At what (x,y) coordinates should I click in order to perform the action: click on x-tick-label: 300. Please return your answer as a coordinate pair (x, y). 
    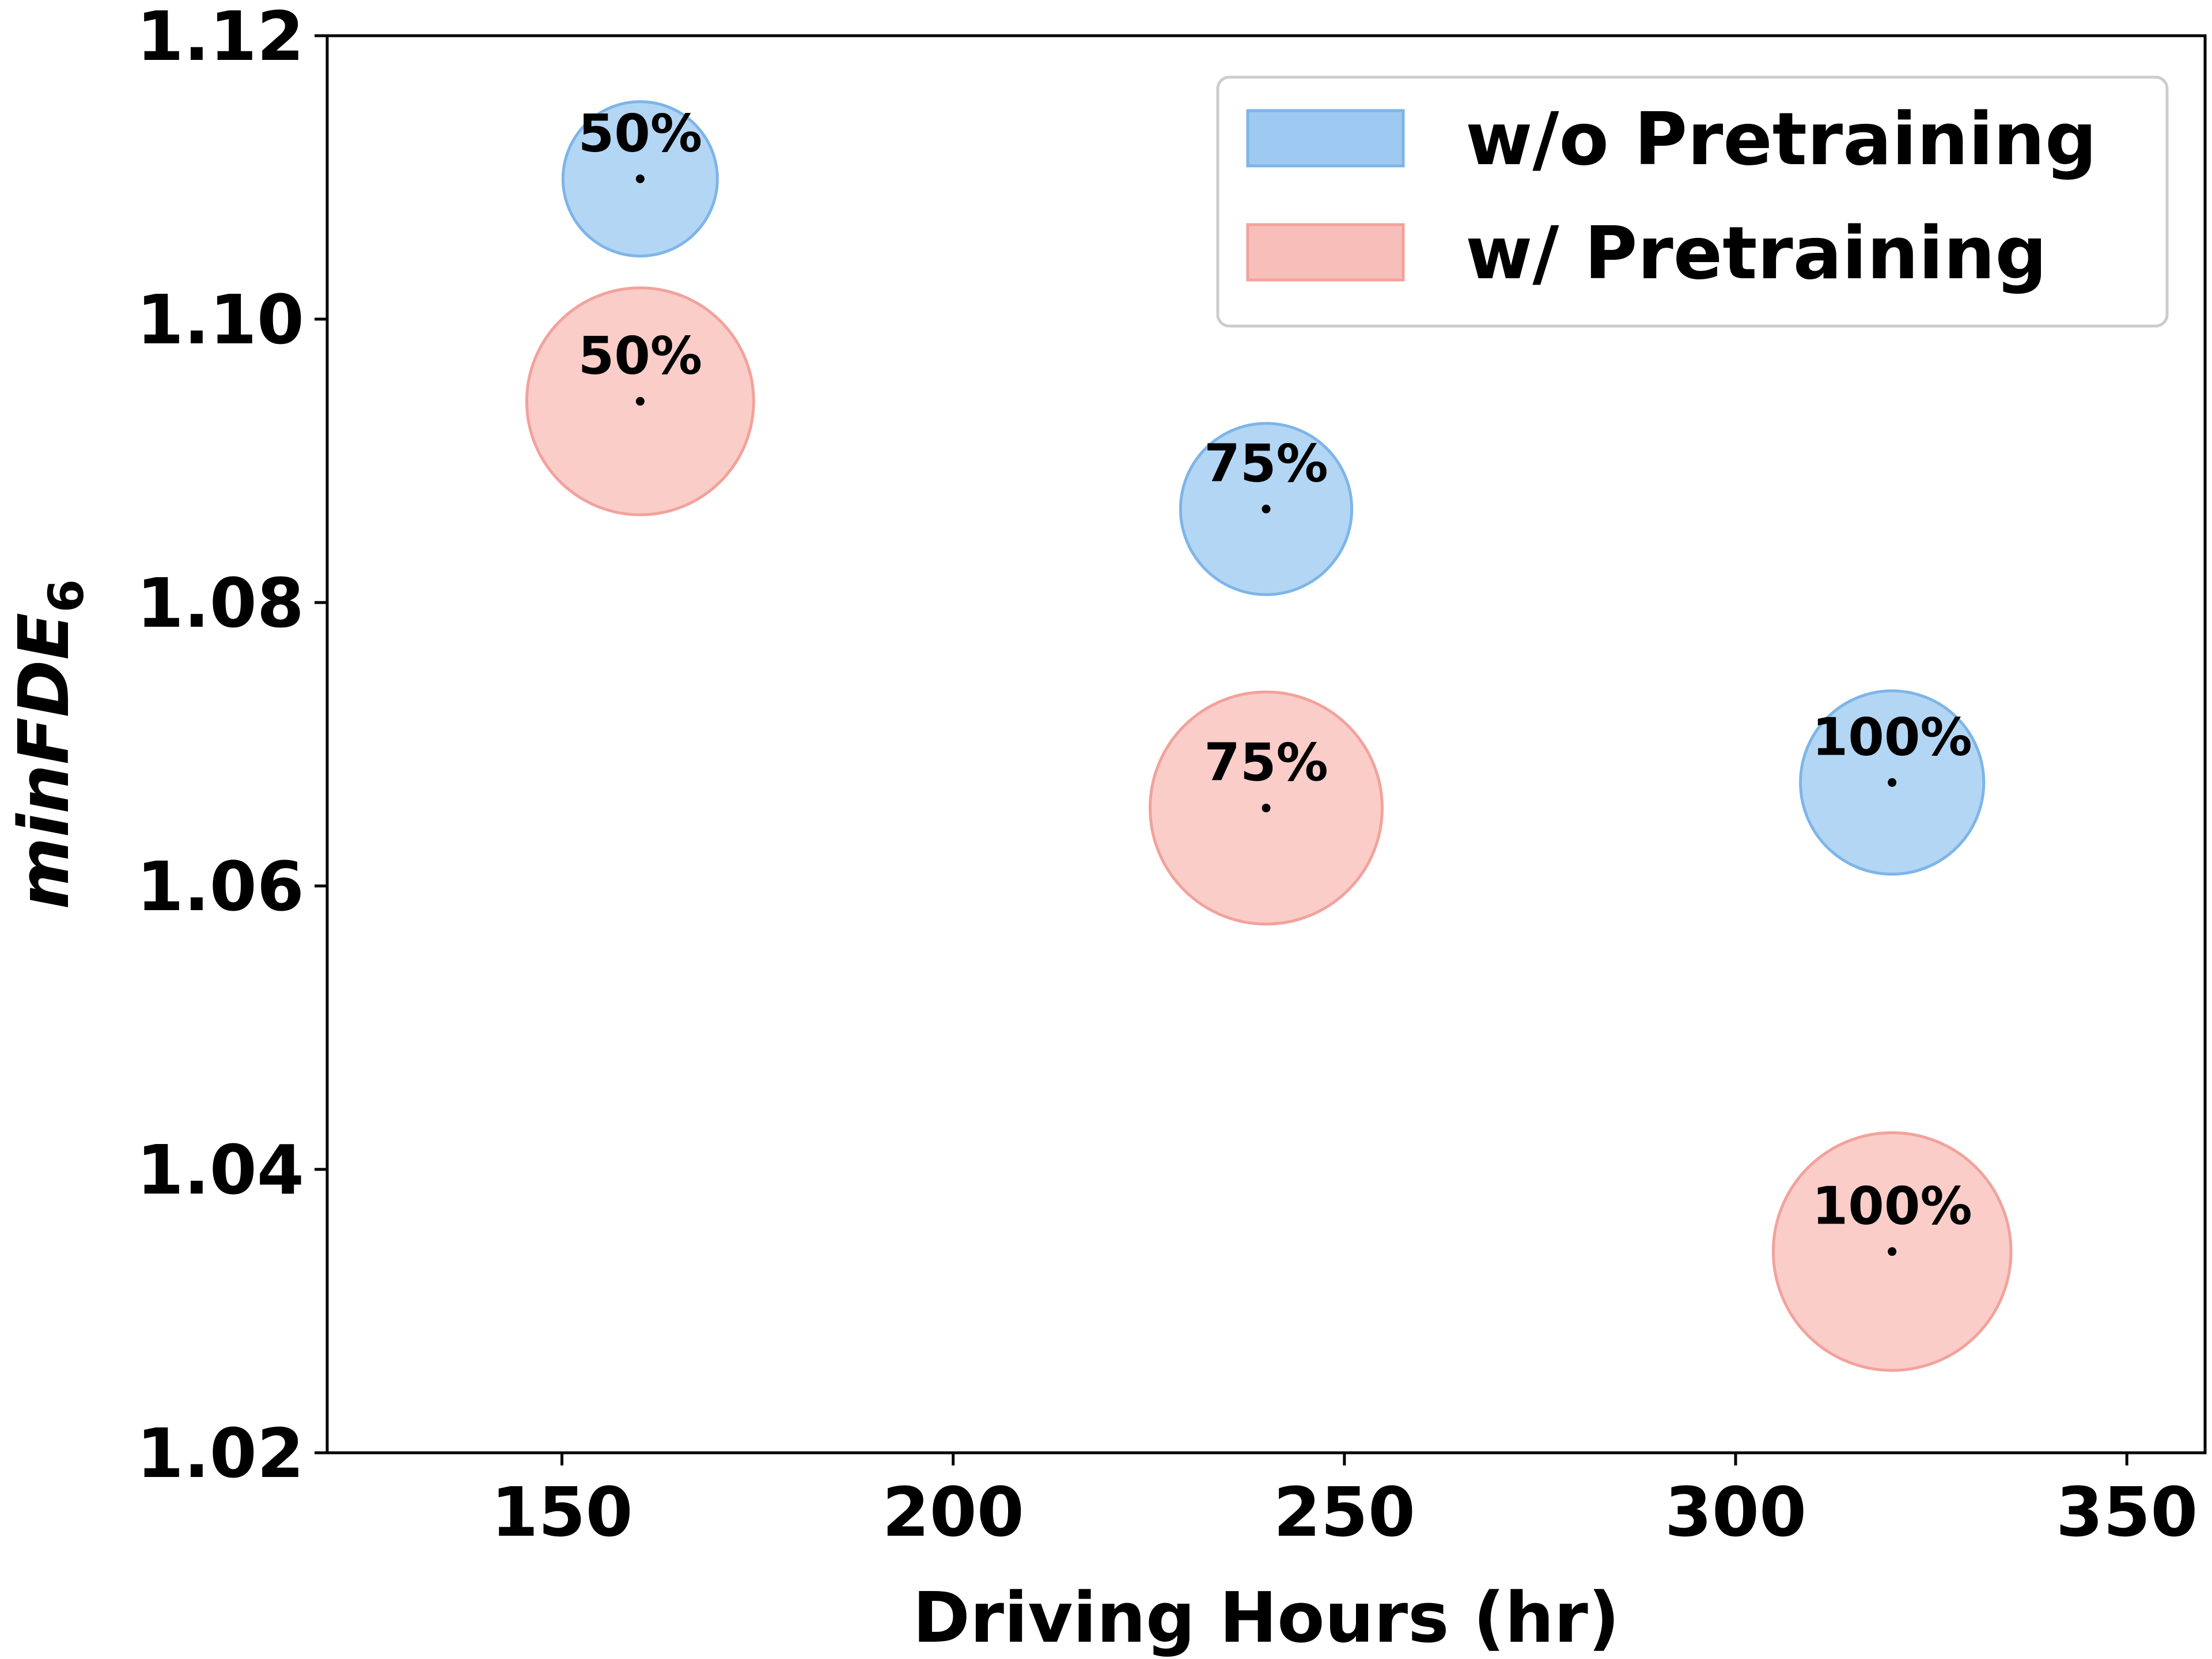
    Looking at the image, I should click on (1735, 1512).